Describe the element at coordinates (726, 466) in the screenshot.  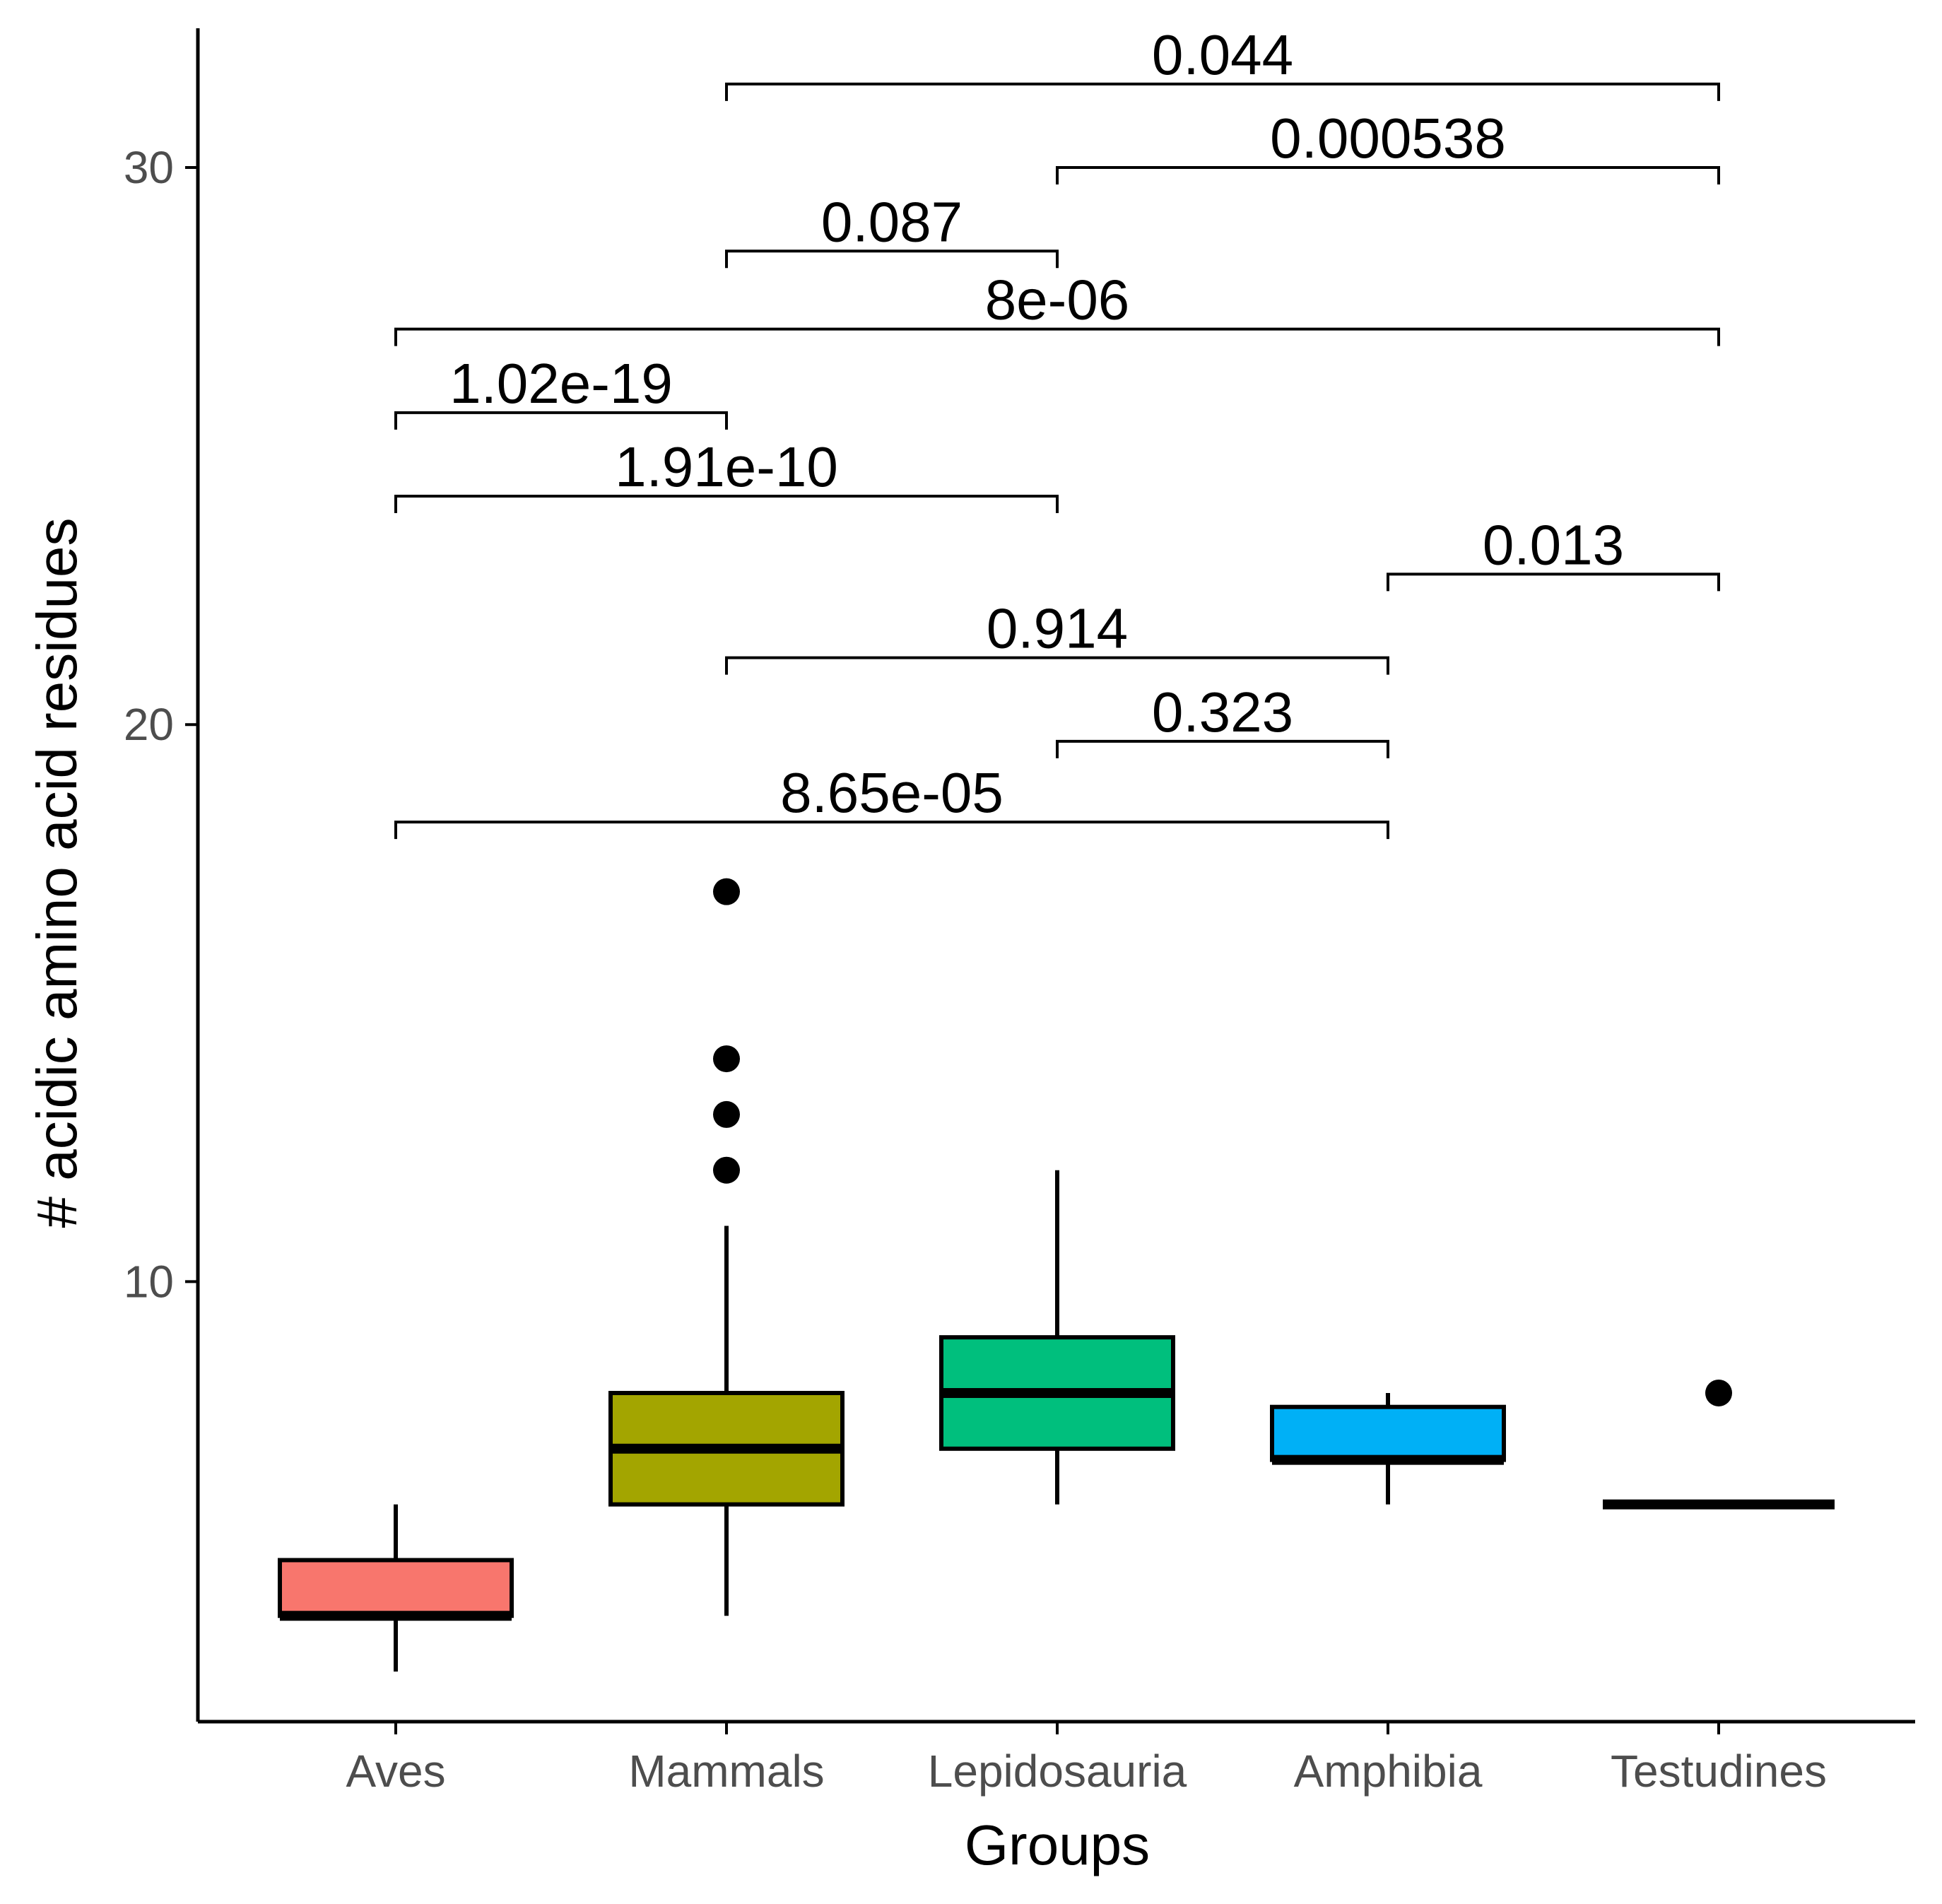
I see `p-value-label: 1.91e-10` at that location.